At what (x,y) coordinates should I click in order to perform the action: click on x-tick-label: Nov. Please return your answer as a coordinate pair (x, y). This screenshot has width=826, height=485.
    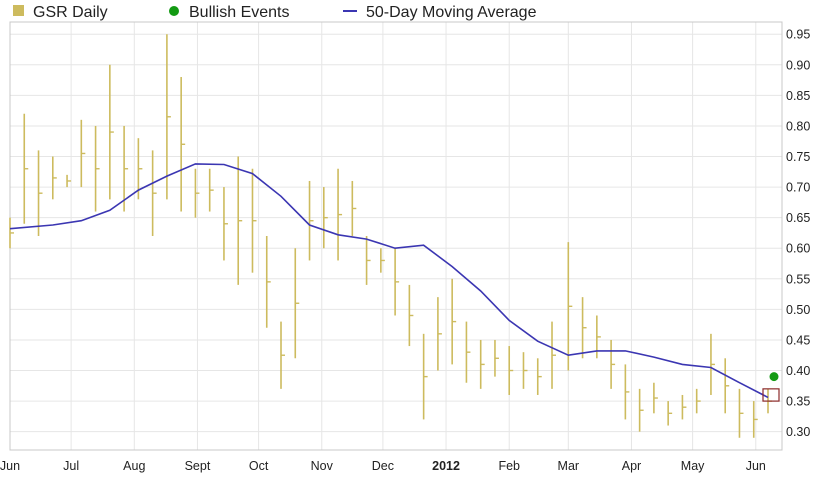
    Looking at the image, I should click on (322, 466).